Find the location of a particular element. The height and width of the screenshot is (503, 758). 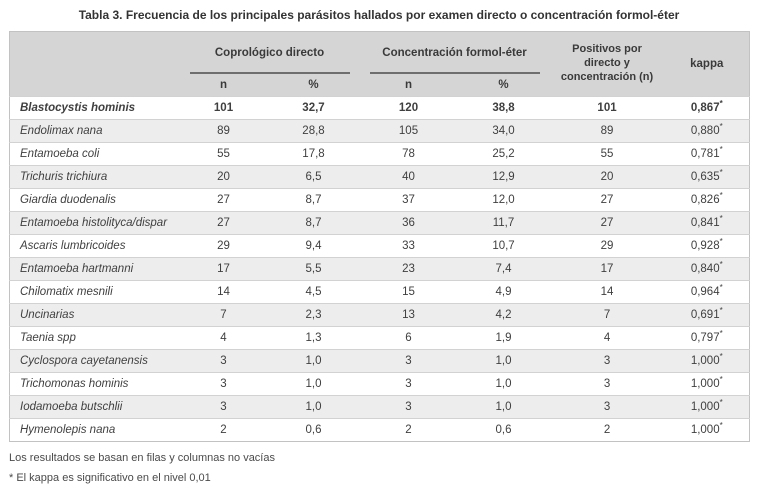

kappa-value: 0,964* is located at coordinates (707, 292).